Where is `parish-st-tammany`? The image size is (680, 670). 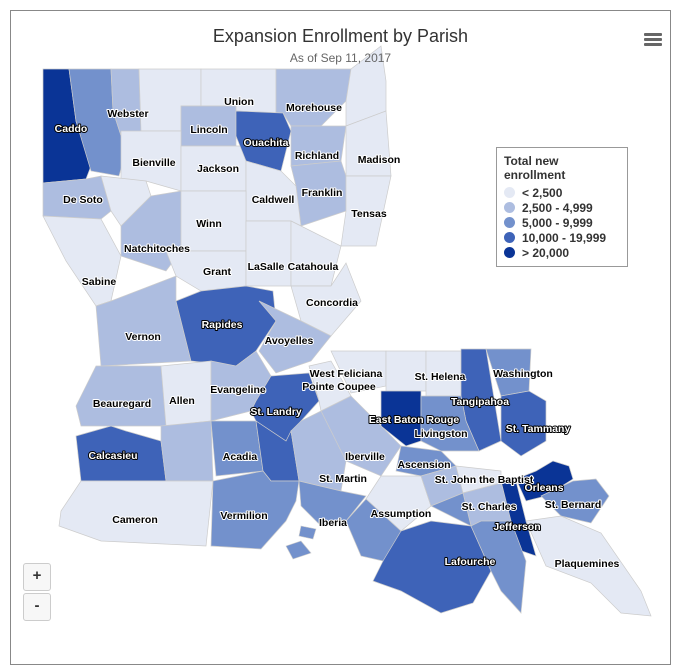
parish-st-tammany is located at coordinates (523, 423).